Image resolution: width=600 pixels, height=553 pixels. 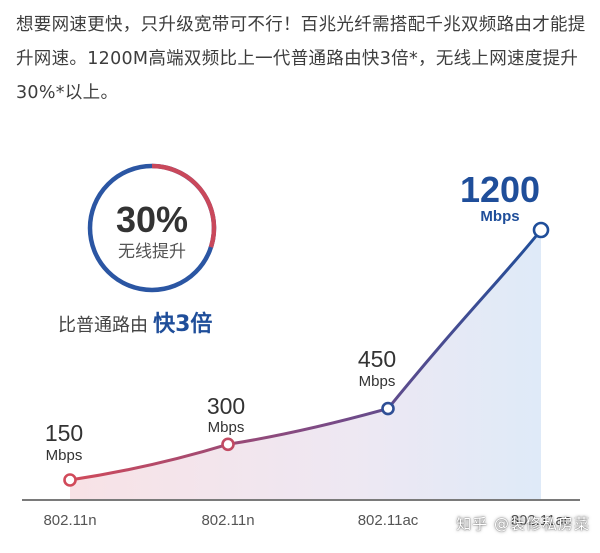 I want to click on speedup-badge: 30% 无线提升, so click(x=152, y=228).